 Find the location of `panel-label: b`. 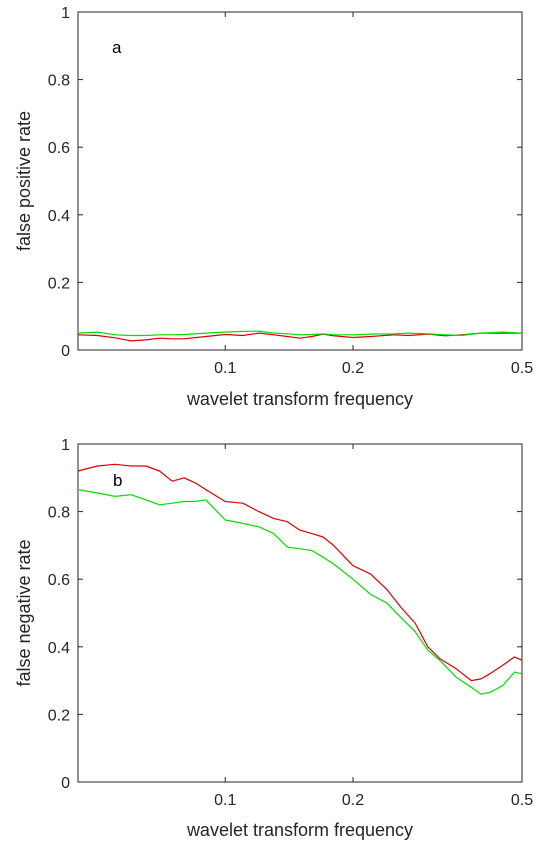

panel-label: b is located at coordinates (117, 480).